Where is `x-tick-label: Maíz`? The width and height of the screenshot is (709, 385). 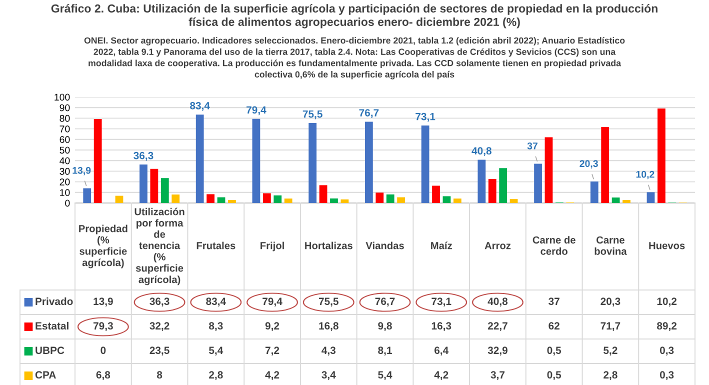
x-tick-label: Maíz is located at coordinates (441, 246).